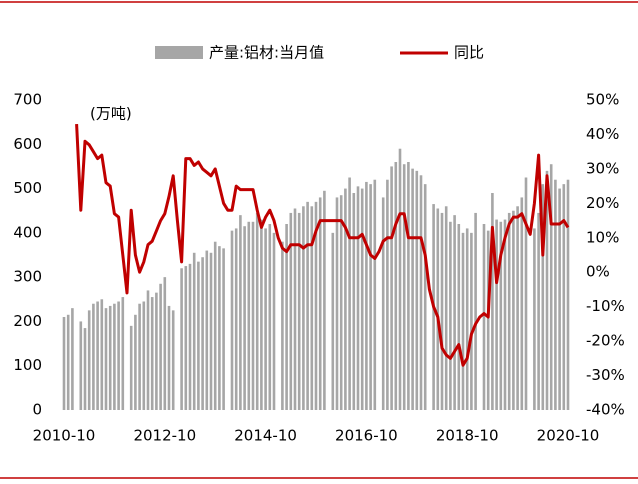 The image size is (638, 484). Describe the element at coordinates (27, 365) in the screenshot. I see `y-tick-label: 100` at that location.